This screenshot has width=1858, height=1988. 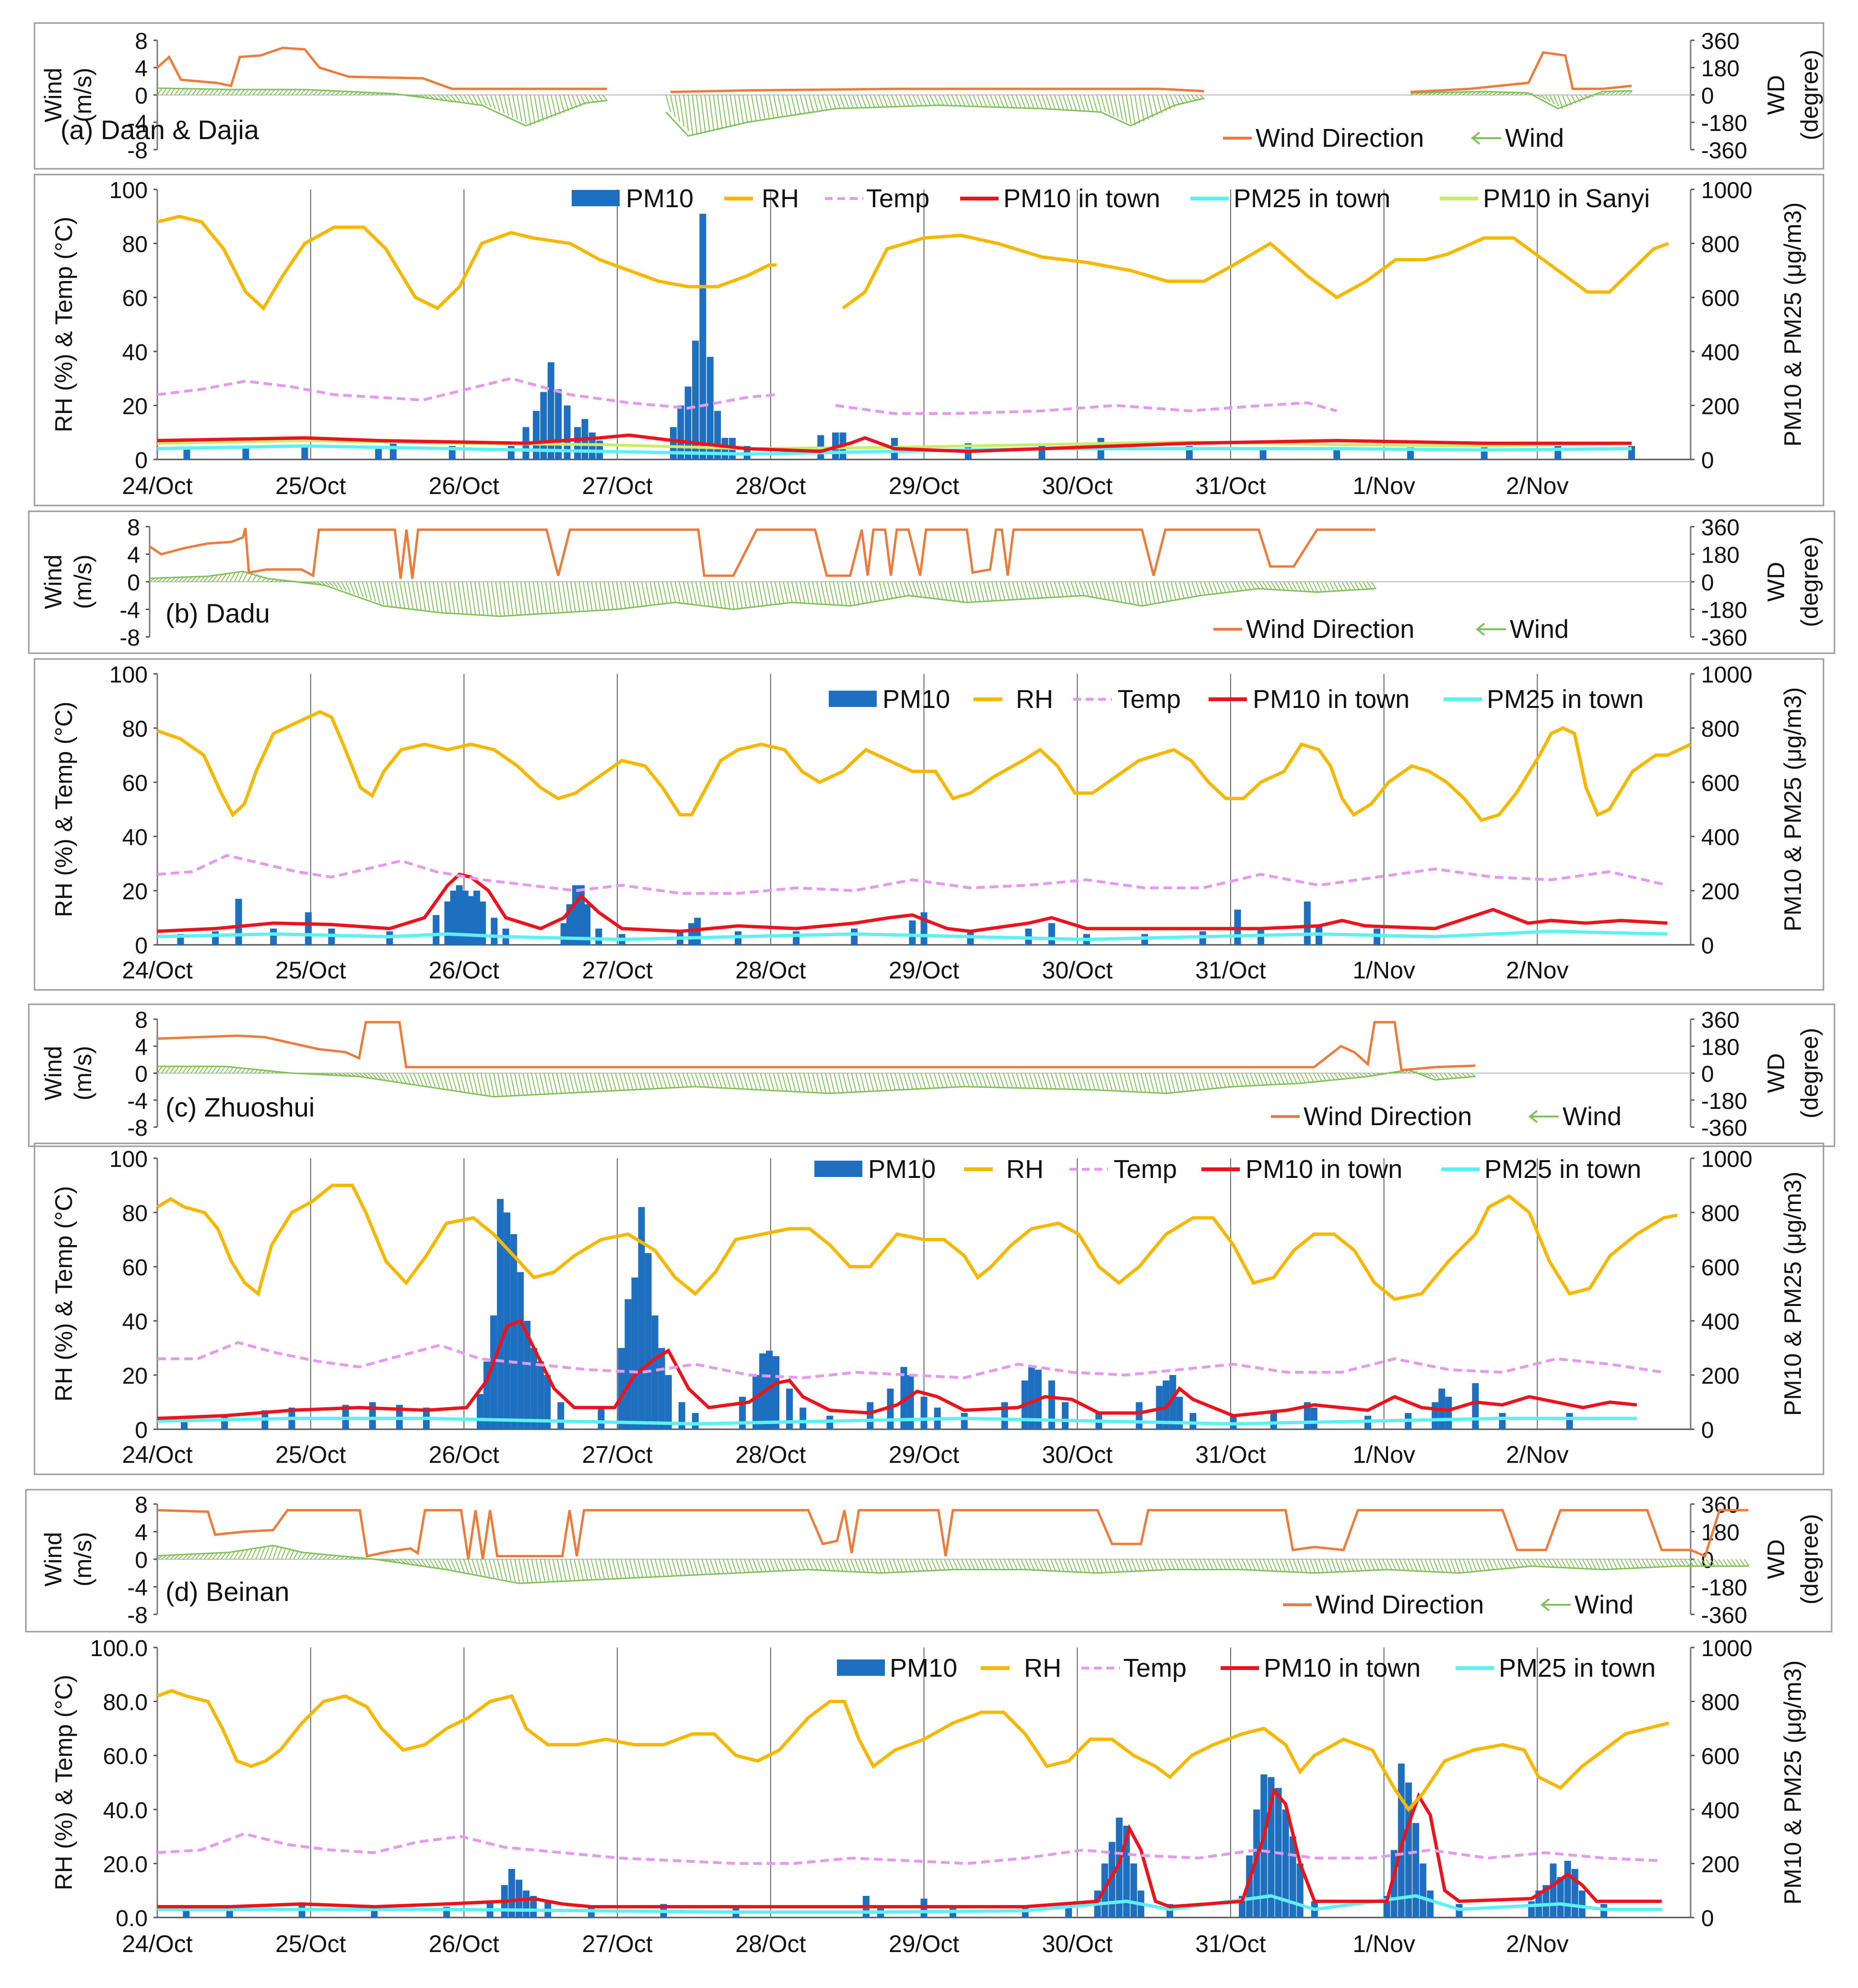 I want to click on pm10-town-line, so click(x=909, y=1848).